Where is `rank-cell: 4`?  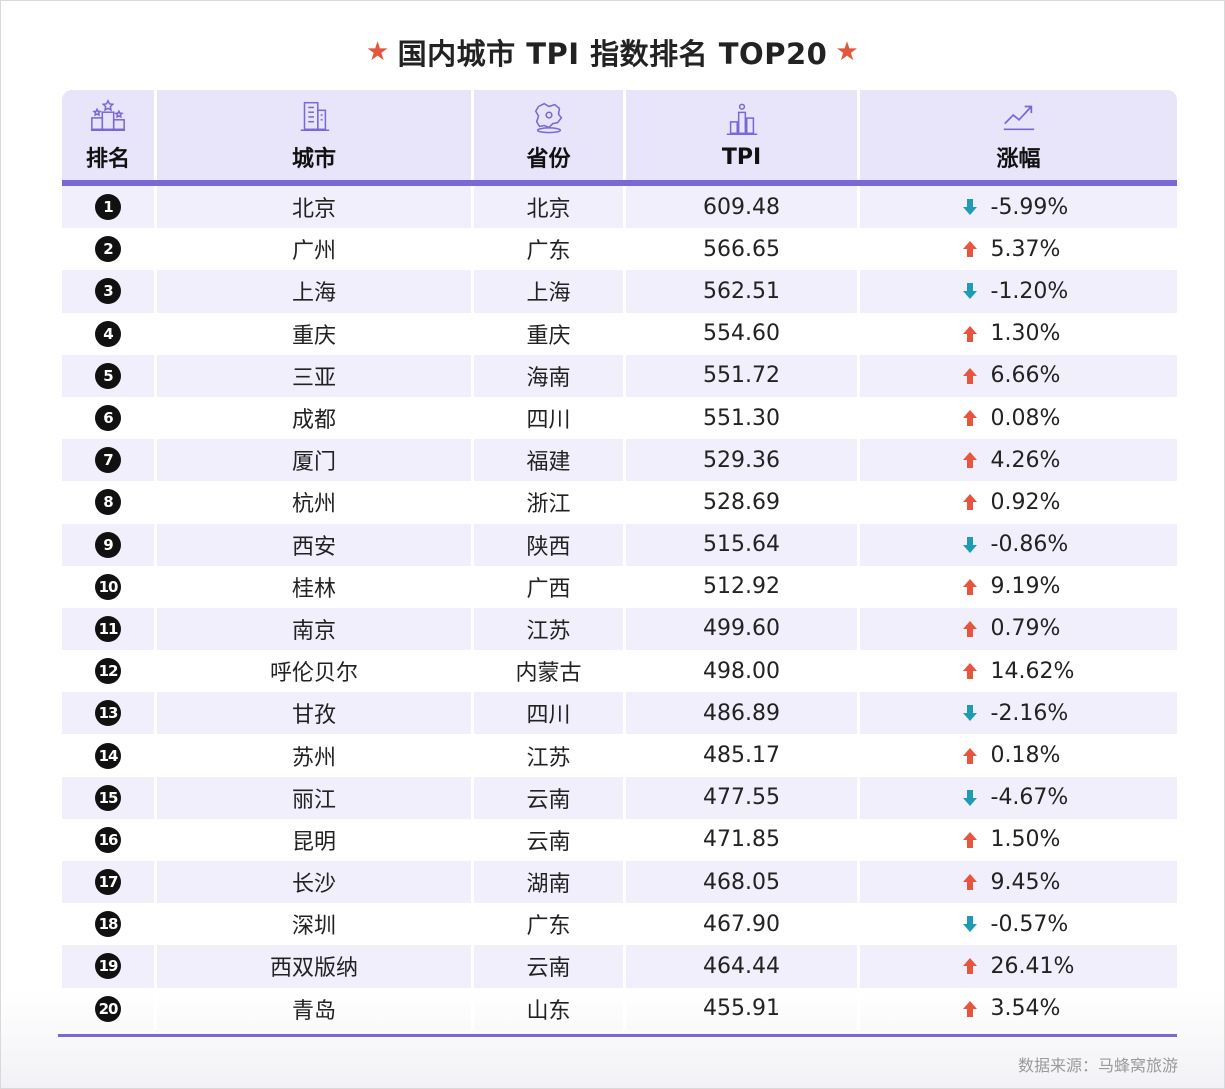
rank-cell: 4 is located at coordinates (109, 333).